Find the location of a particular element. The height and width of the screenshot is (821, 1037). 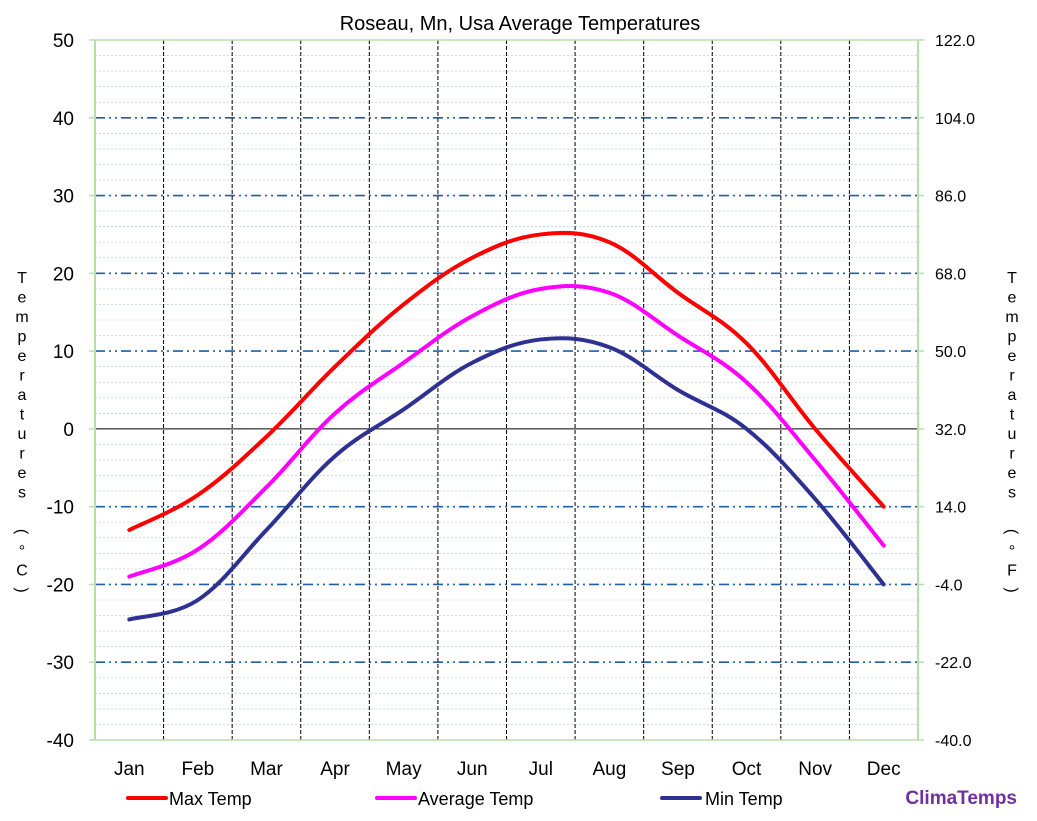

x-tick-label: Jan is located at coordinates (129, 769).